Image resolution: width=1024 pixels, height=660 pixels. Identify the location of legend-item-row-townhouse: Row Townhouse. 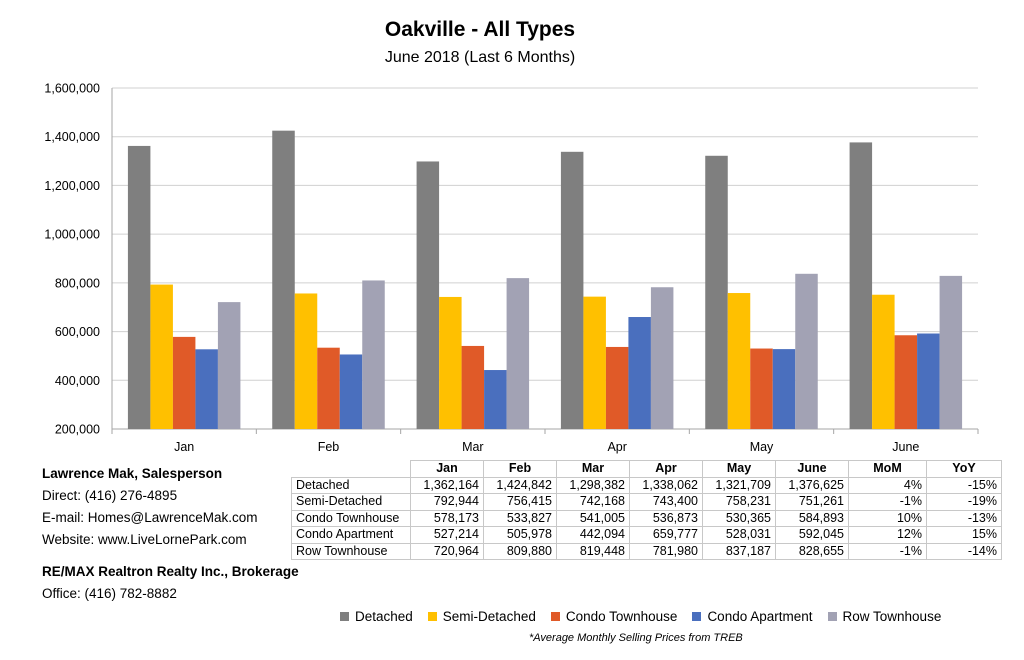
(884, 616).